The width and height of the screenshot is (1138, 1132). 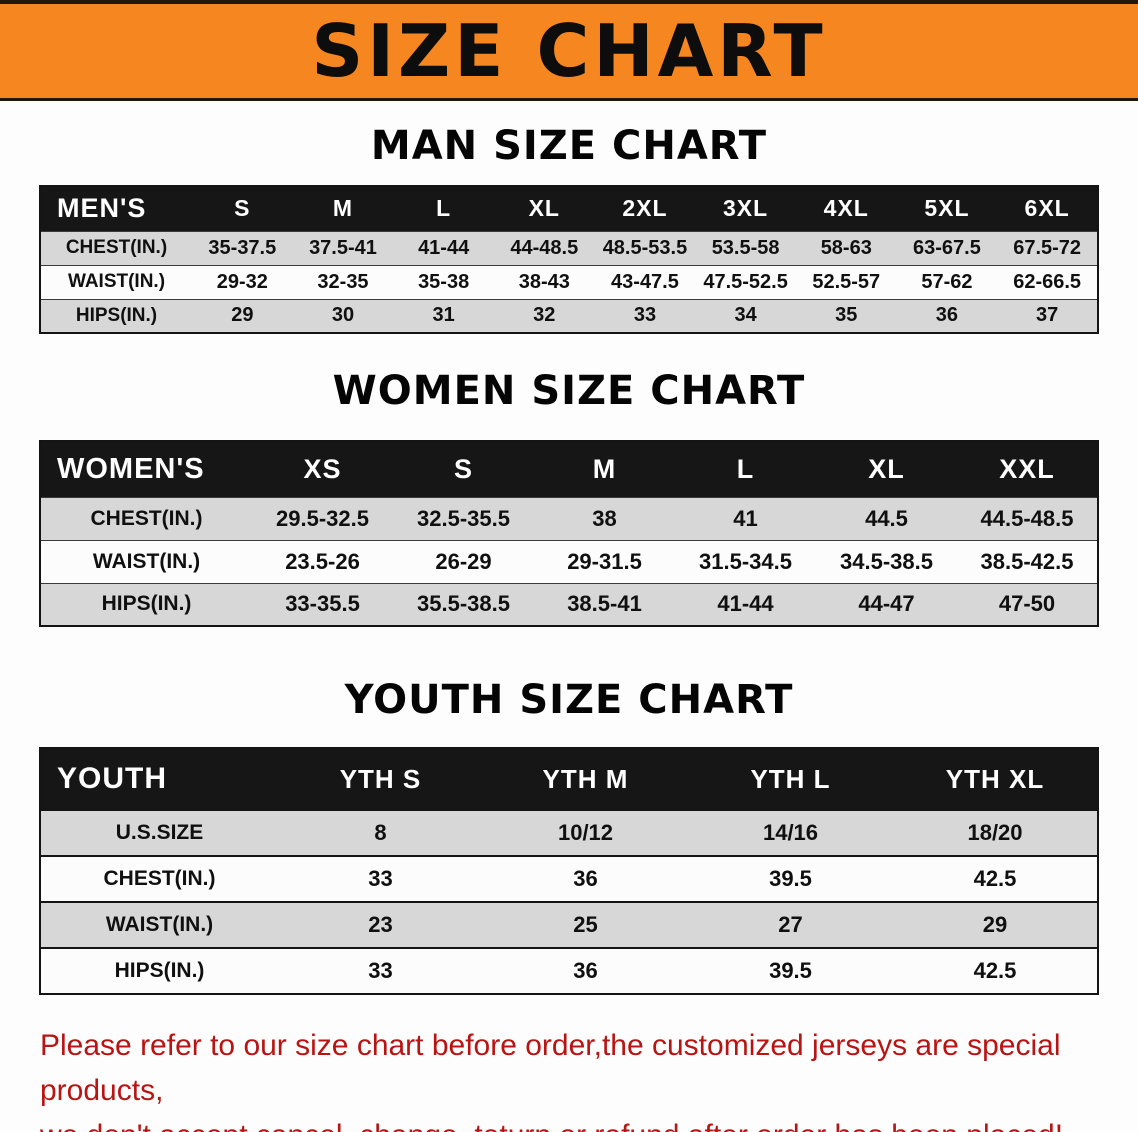 I want to click on size-header-cell: 4XL, so click(x=846, y=208).